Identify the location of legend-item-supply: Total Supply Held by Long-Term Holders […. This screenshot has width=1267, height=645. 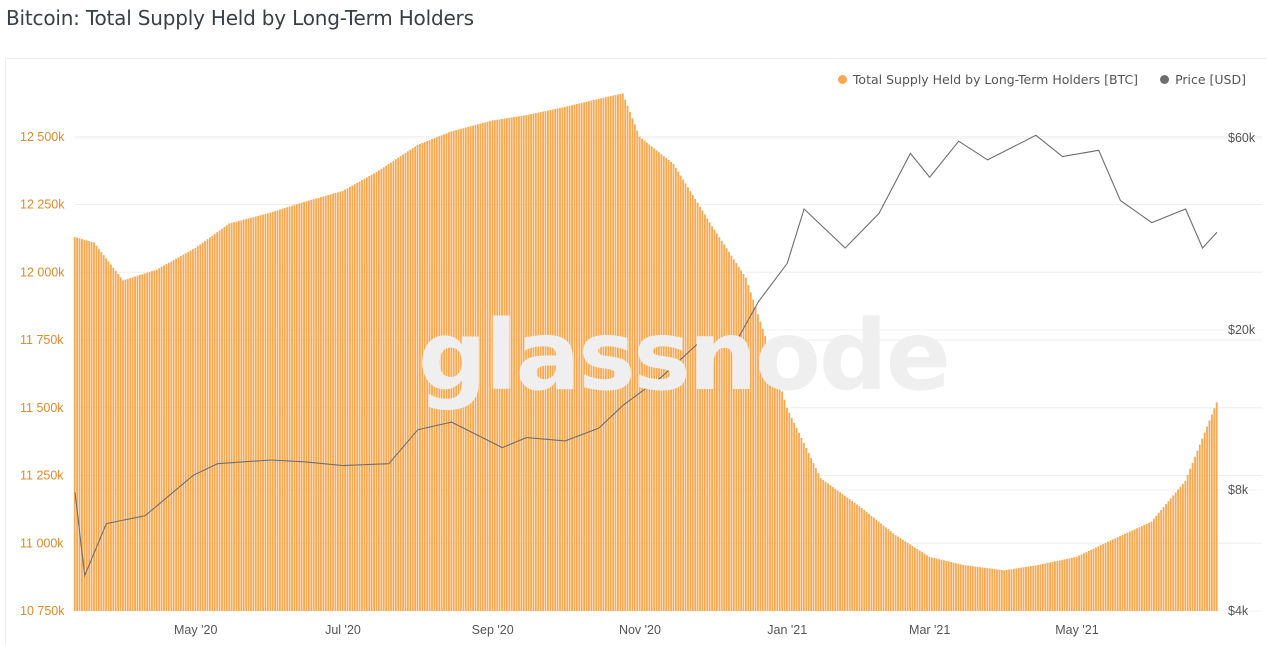
(987, 79).